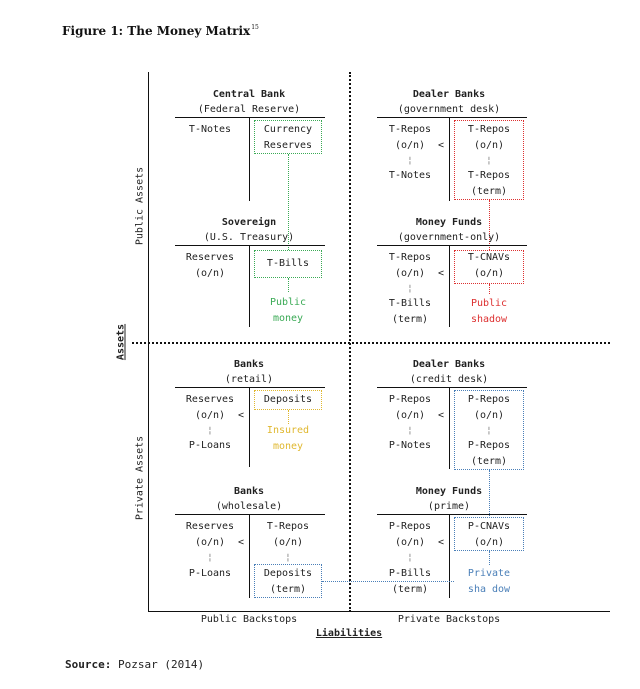 The height and width of the screenshot is (689, 640). I want to click on dealer-gov-liability-box, so click(489, 160).